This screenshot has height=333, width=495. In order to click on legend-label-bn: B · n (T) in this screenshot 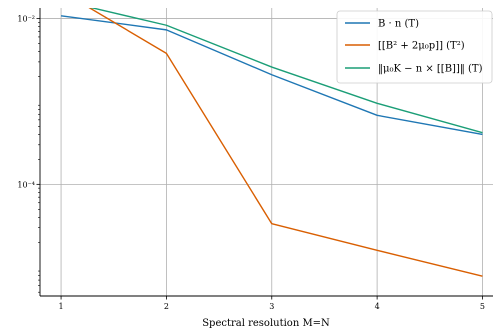, I will do `click(398, 24)`.